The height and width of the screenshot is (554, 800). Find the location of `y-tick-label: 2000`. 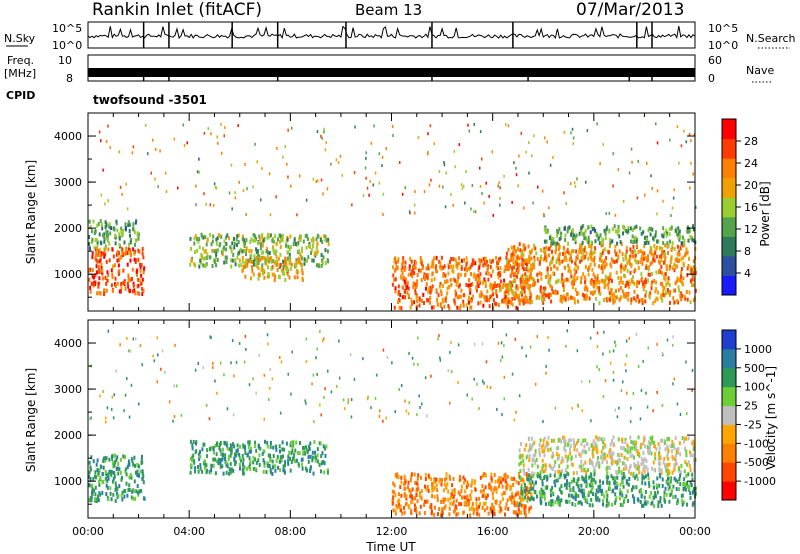

y-tick-label: 2000 is located at coordinates (68, 228).